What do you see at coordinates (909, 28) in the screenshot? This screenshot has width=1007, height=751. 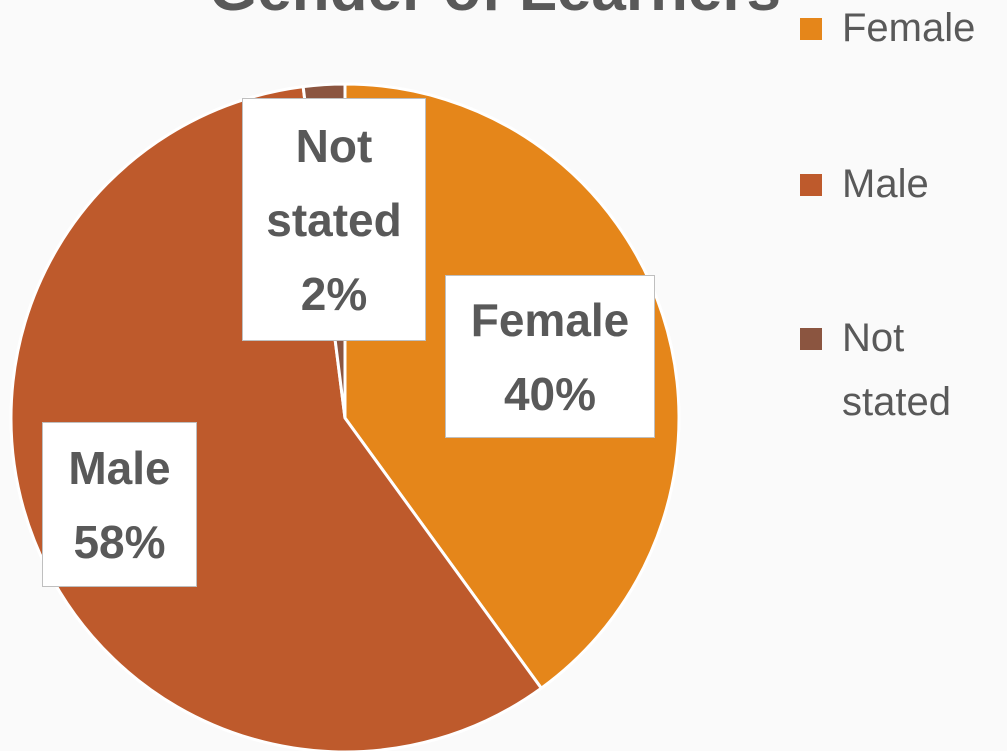 I see `legend-label: Female` at bounding box center [909, 28].